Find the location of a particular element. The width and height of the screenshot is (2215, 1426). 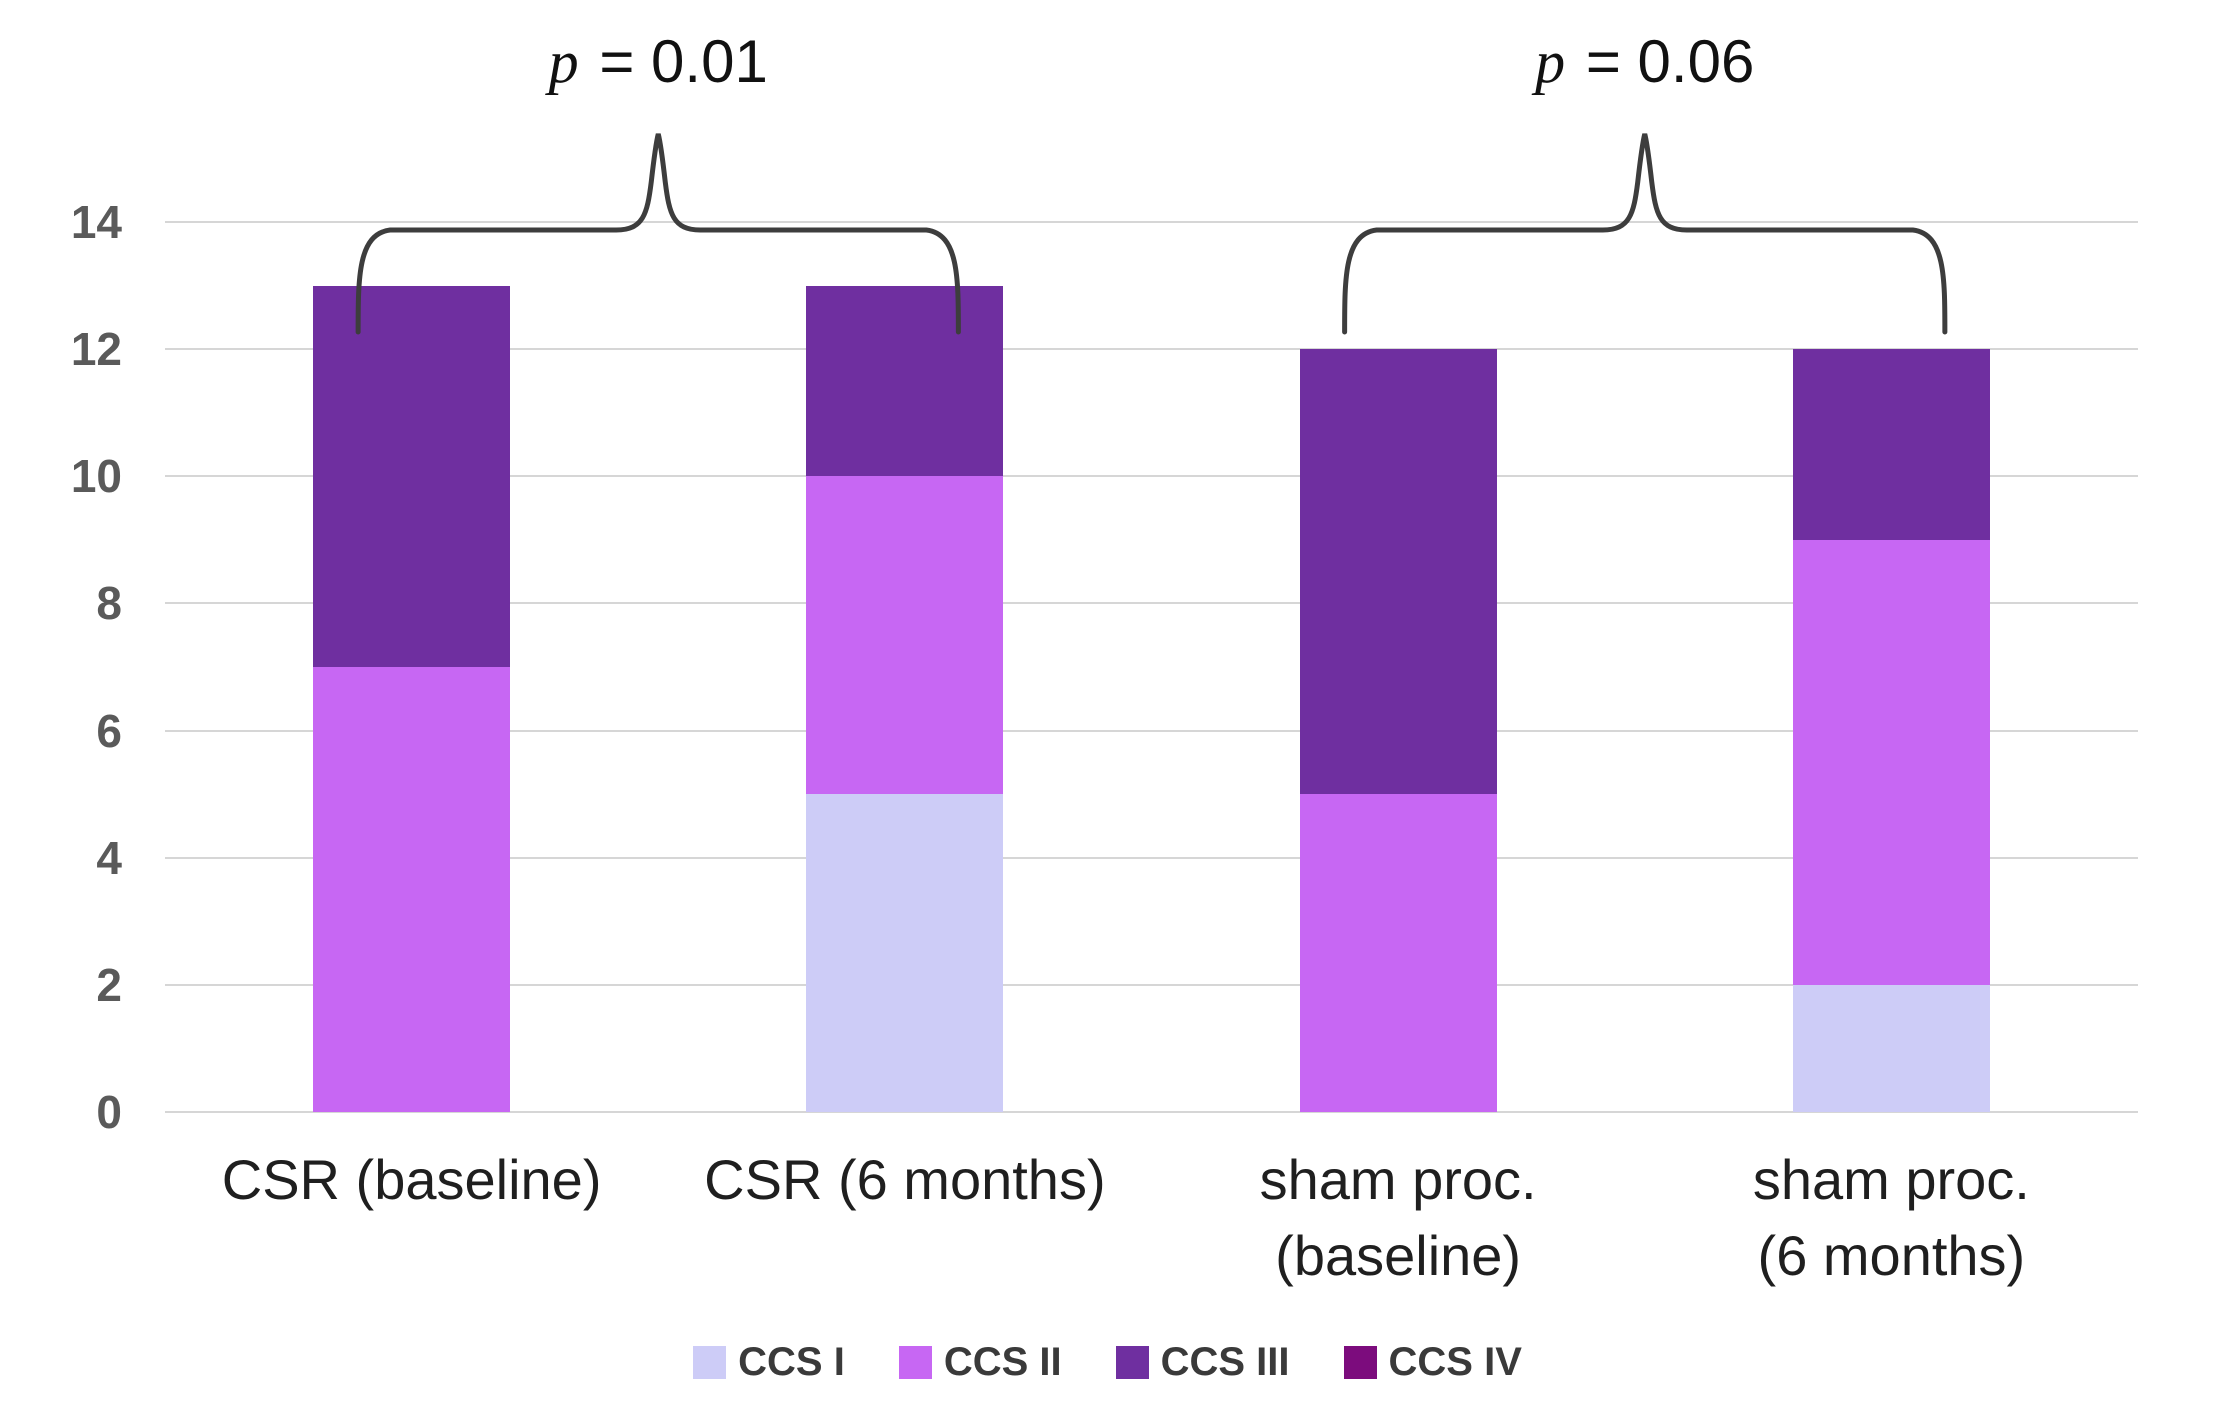

y-axis-tick-label: 8 is located at coordinates (109, 603).